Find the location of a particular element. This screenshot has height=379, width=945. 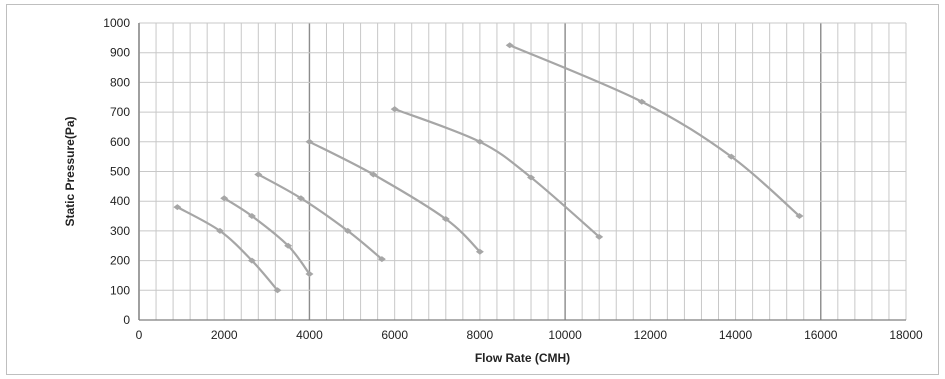

x-axis-title: Flow Rate (CMH) is located at coordinates (522, 358).